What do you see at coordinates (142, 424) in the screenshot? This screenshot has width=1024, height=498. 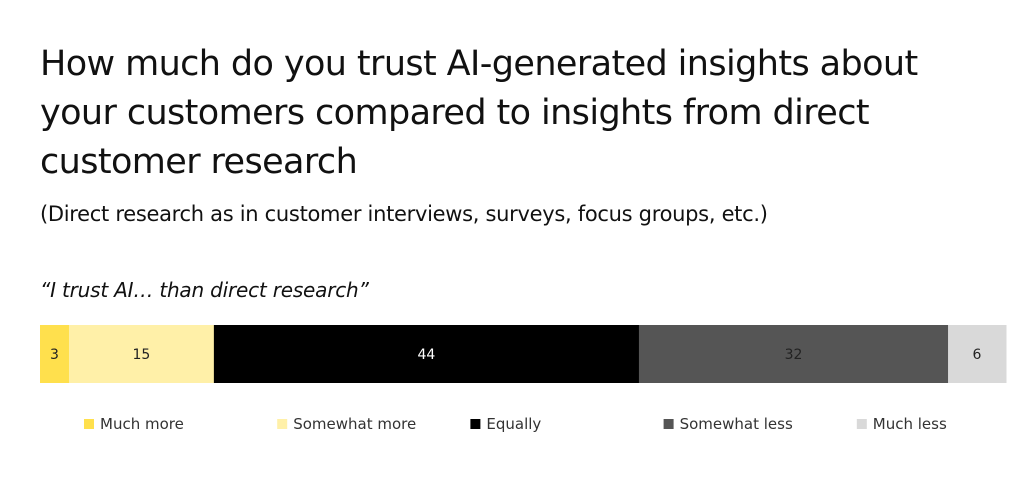 I see `legend-label-much-more: Much more` at bounding box center [142, 424].